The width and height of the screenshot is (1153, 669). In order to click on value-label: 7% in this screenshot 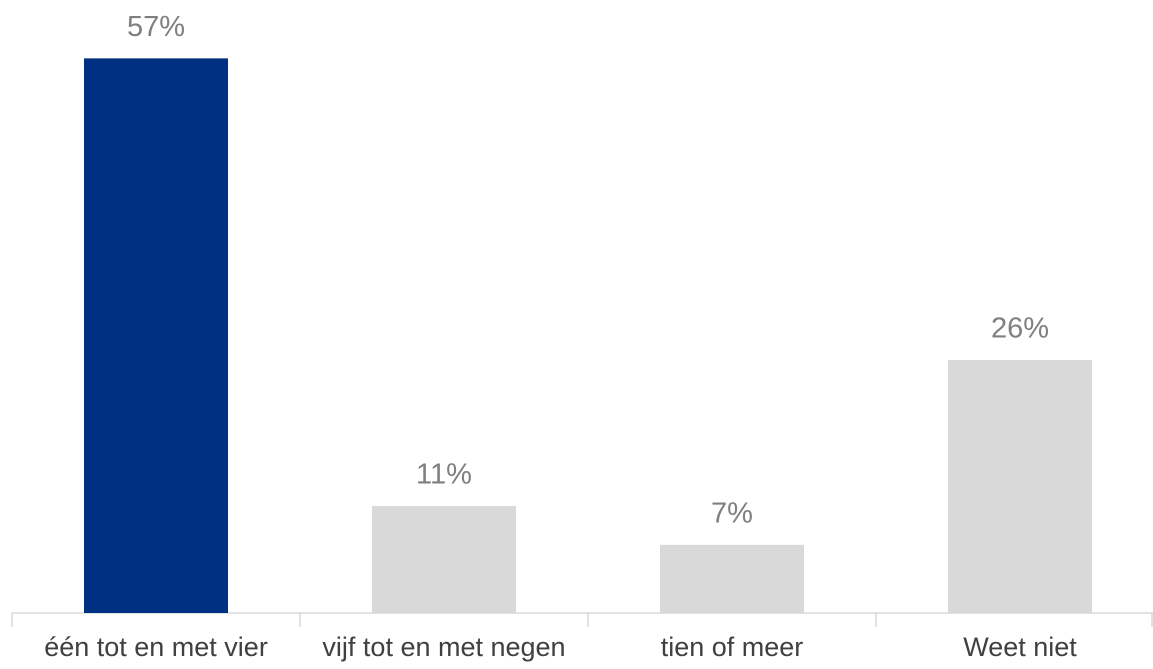, I will do `click(732, 514)`.